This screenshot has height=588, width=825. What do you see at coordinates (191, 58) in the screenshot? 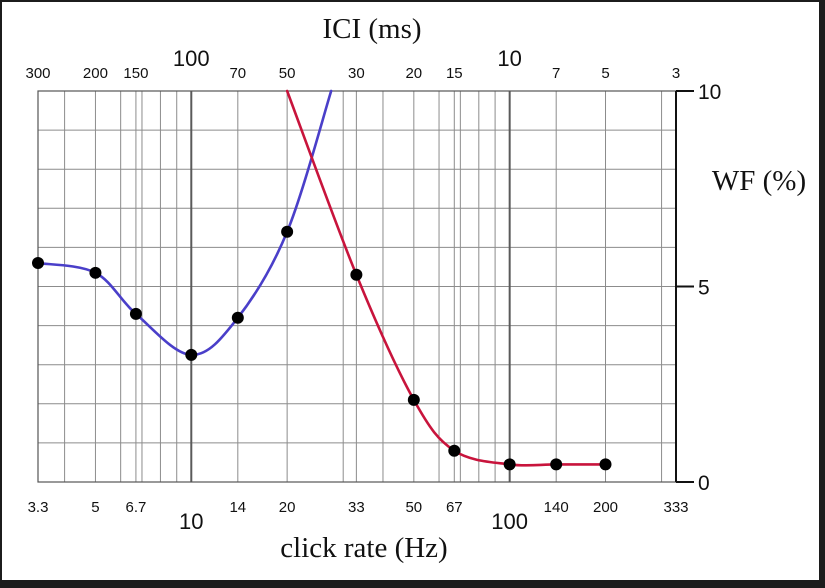
I see `top-tick-label: 100` at bounding box center [191, 58].